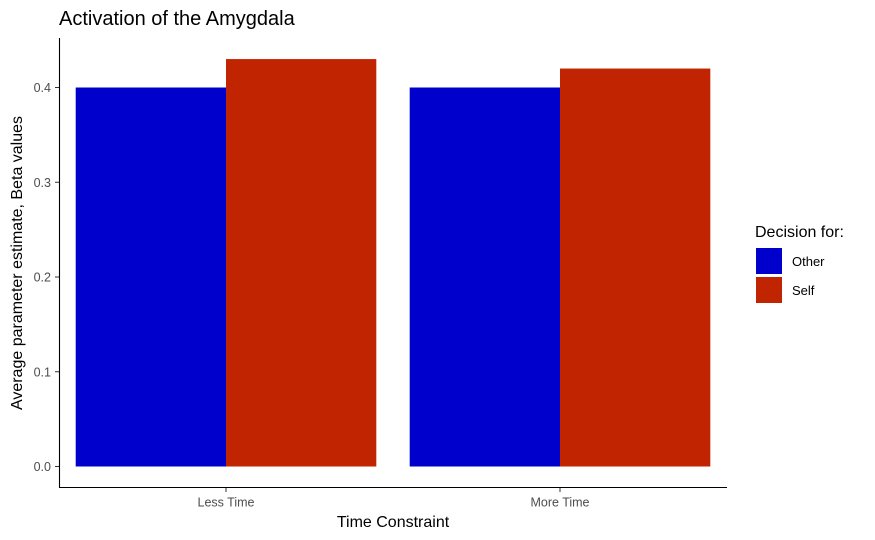 Image resolution: width=875 pixels, height=540 pixels. I want to click on x-axis-ticks: Less Time More Time, so click(394, 499).